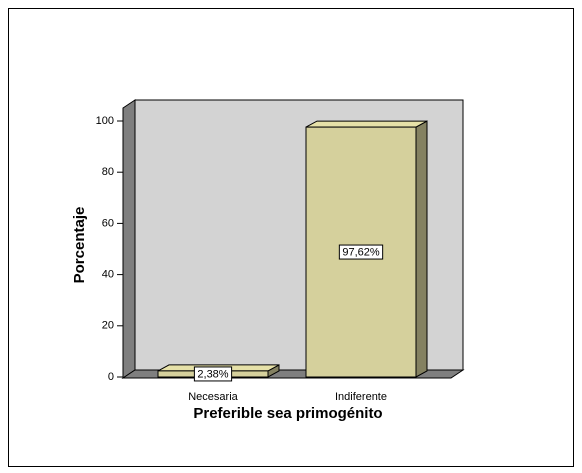  Describe the element at coordinates (213, 397) in the screenshot. I see `x-tick-label: Necesaria` at that location.